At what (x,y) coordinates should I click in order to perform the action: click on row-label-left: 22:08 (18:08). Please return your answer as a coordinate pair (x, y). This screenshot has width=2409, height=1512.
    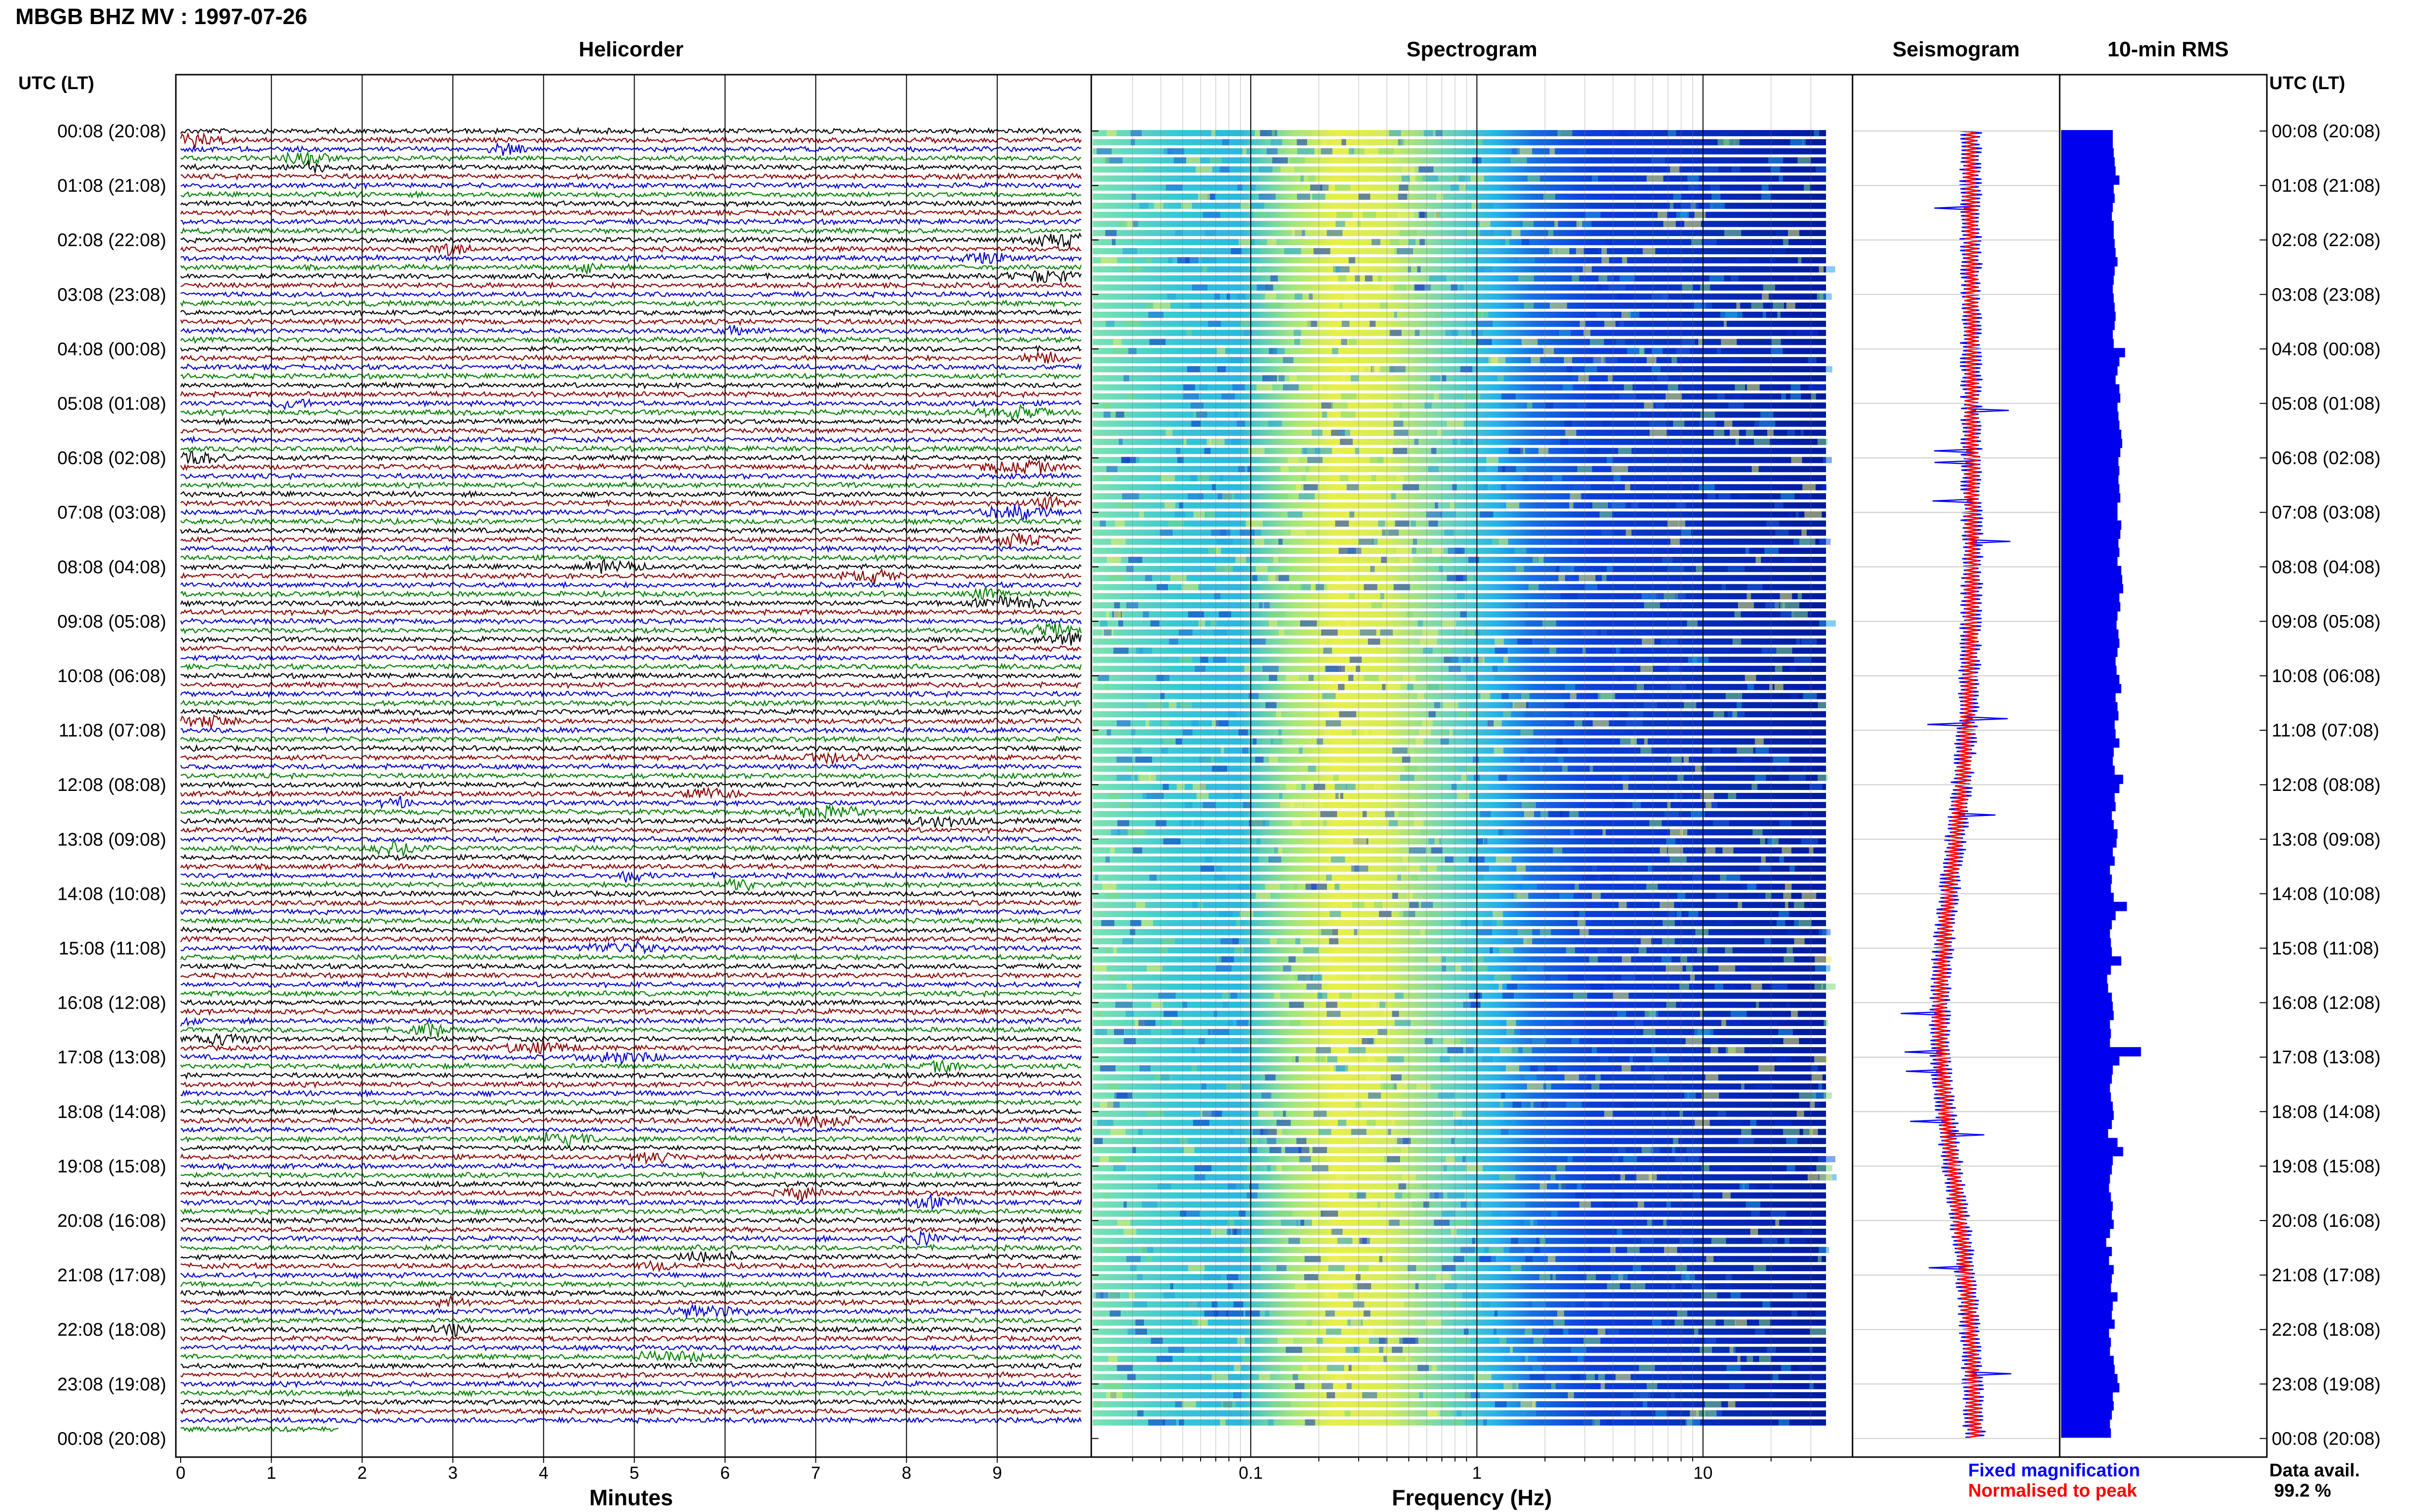
    Looking at the image, I should click on (111, 1330).